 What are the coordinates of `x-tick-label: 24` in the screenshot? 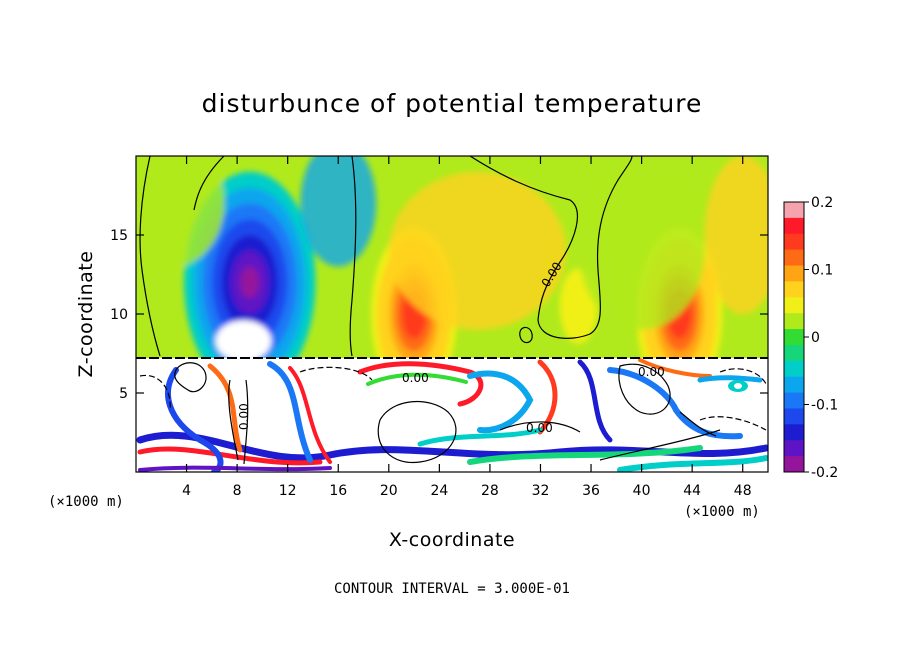 It's located at (439, 491).